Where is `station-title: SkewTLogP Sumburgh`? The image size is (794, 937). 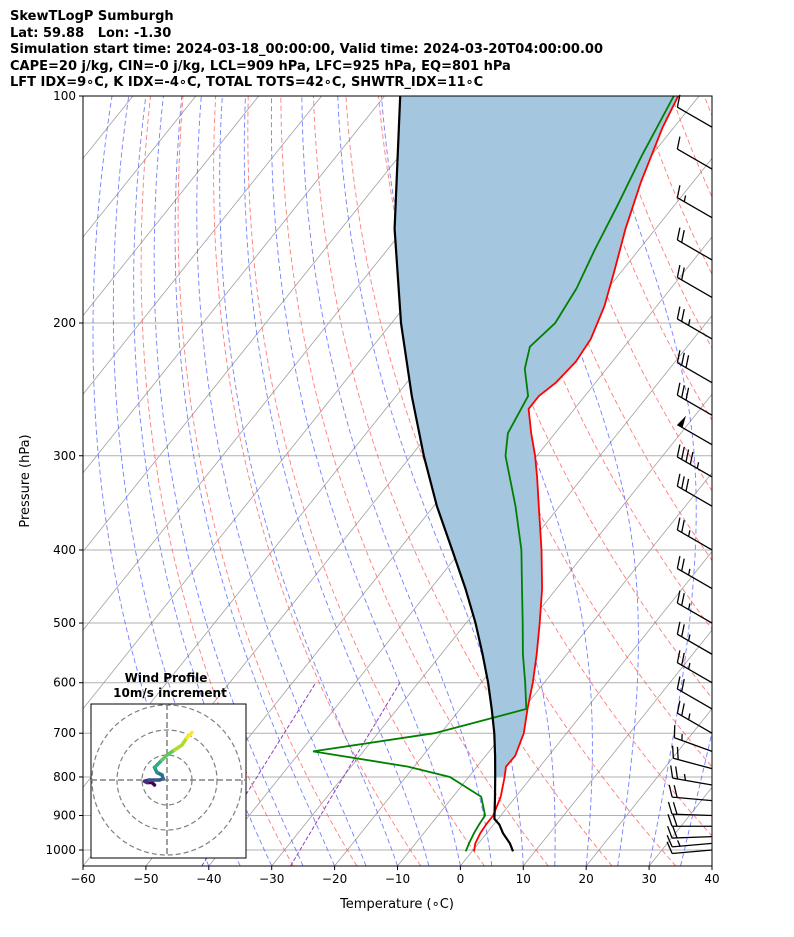 station-title: SkewTLogP Sumburgh is located at coordinates (92, 16).